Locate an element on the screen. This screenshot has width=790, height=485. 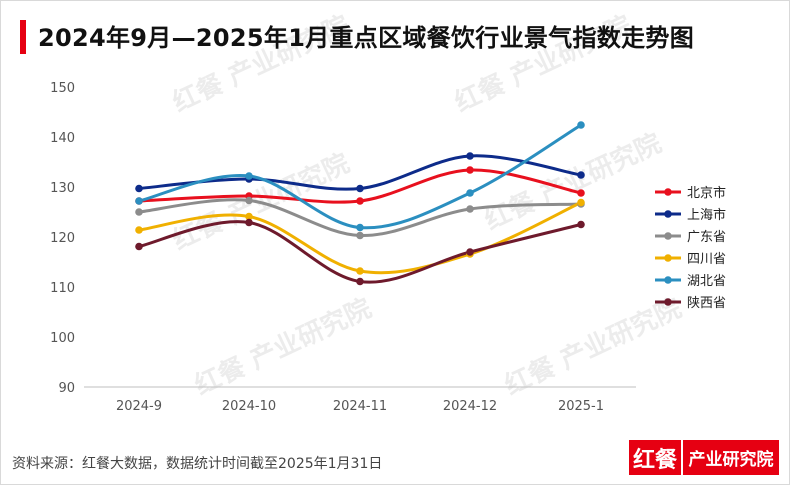
x-tick-label: 2024-9 is located at coordinates (139, 406).